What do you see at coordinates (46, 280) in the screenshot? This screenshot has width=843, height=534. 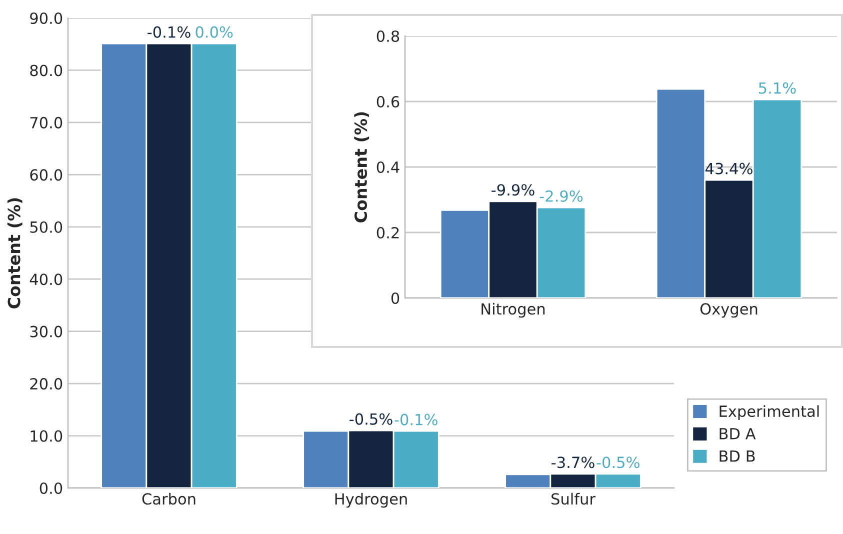 I see `y-tick-label: 40.0` at bounding box center [46, 280].